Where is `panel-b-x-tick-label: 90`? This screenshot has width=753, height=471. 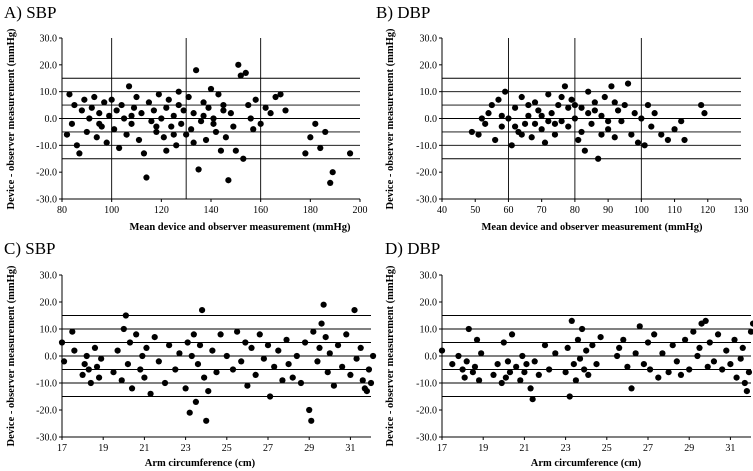
panel-b-x-tick-label: 90 is located at coordinates (608, 210).